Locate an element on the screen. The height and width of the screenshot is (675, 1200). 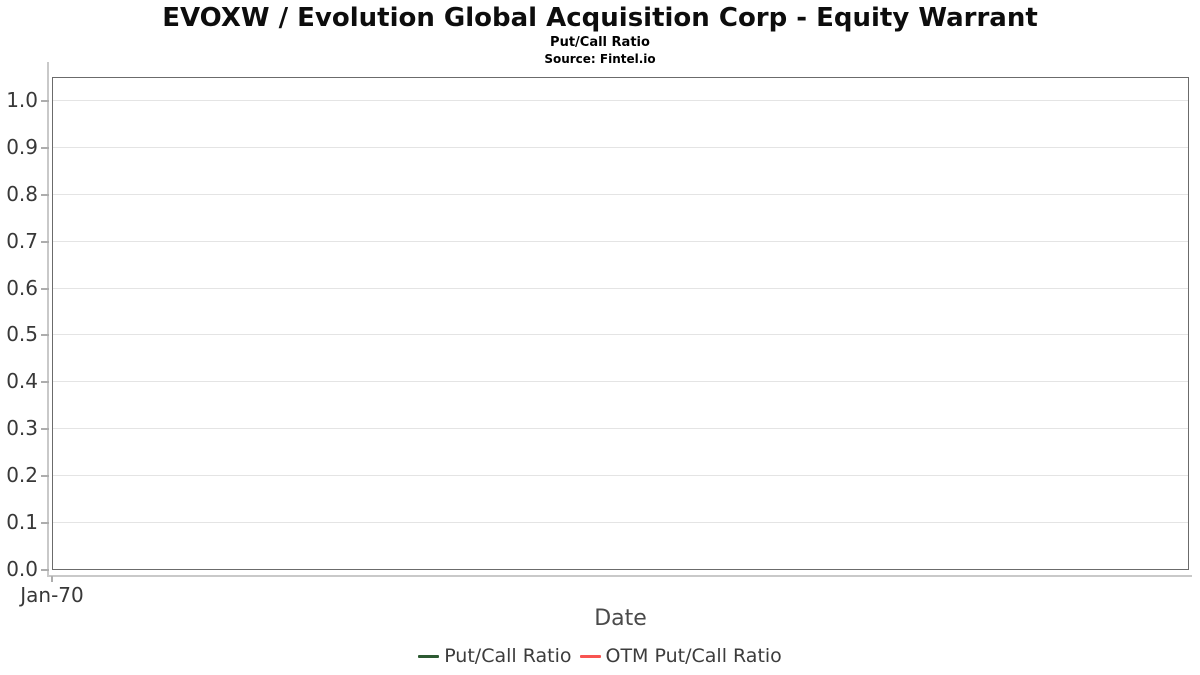
gridline-0.6 is located at coordinates (620, 288).